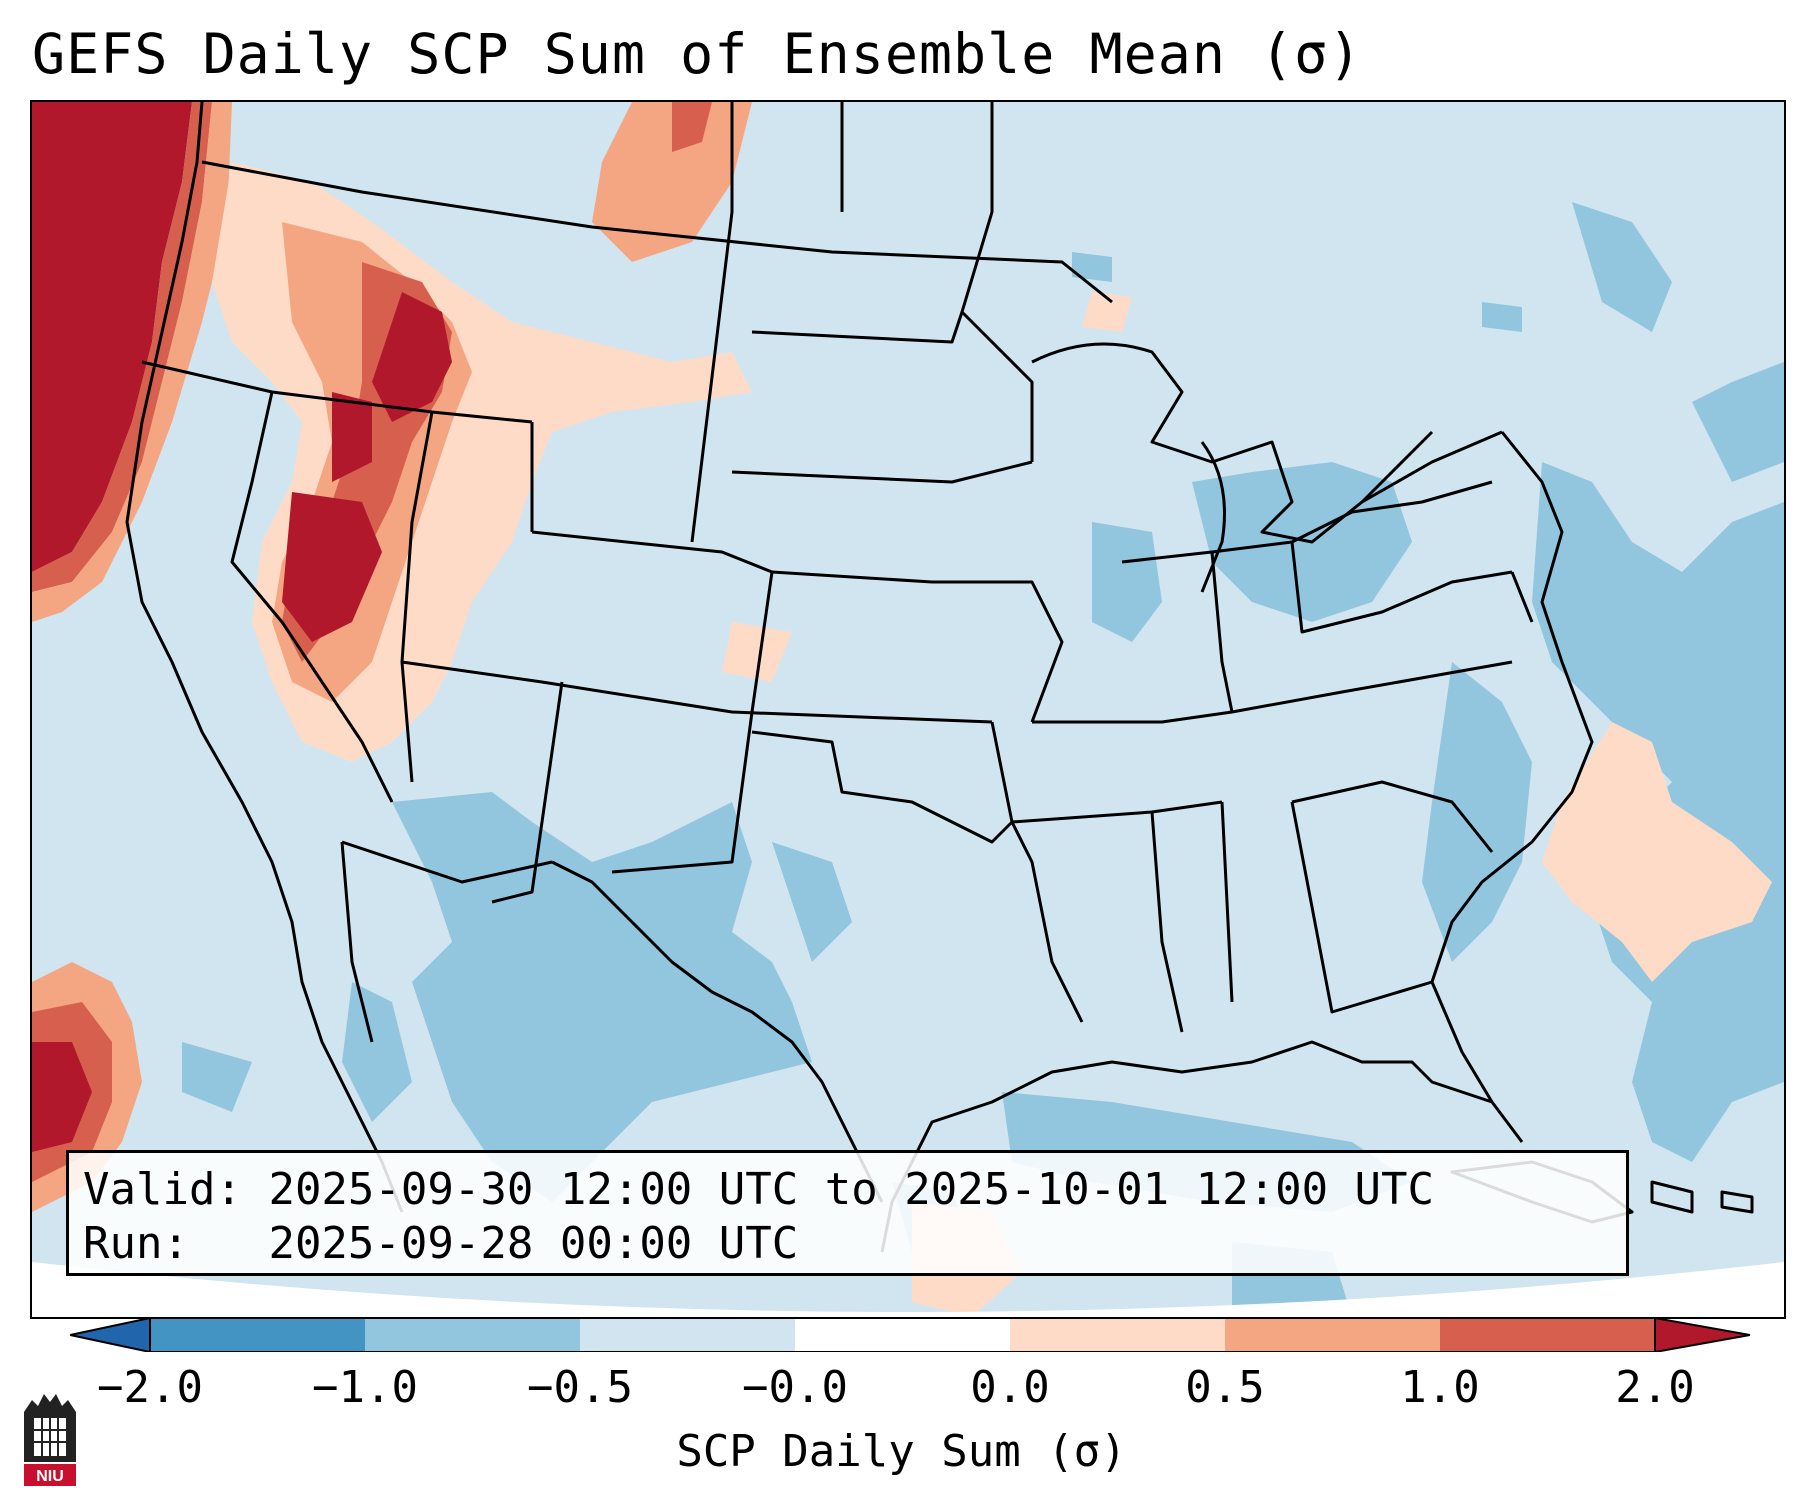 The image size is (1803, 1506). What do you see at coordinates (150, 1387) in the screenshot?
I see `colorbar-tick: −2.0` at bounding box center [150, 1387].